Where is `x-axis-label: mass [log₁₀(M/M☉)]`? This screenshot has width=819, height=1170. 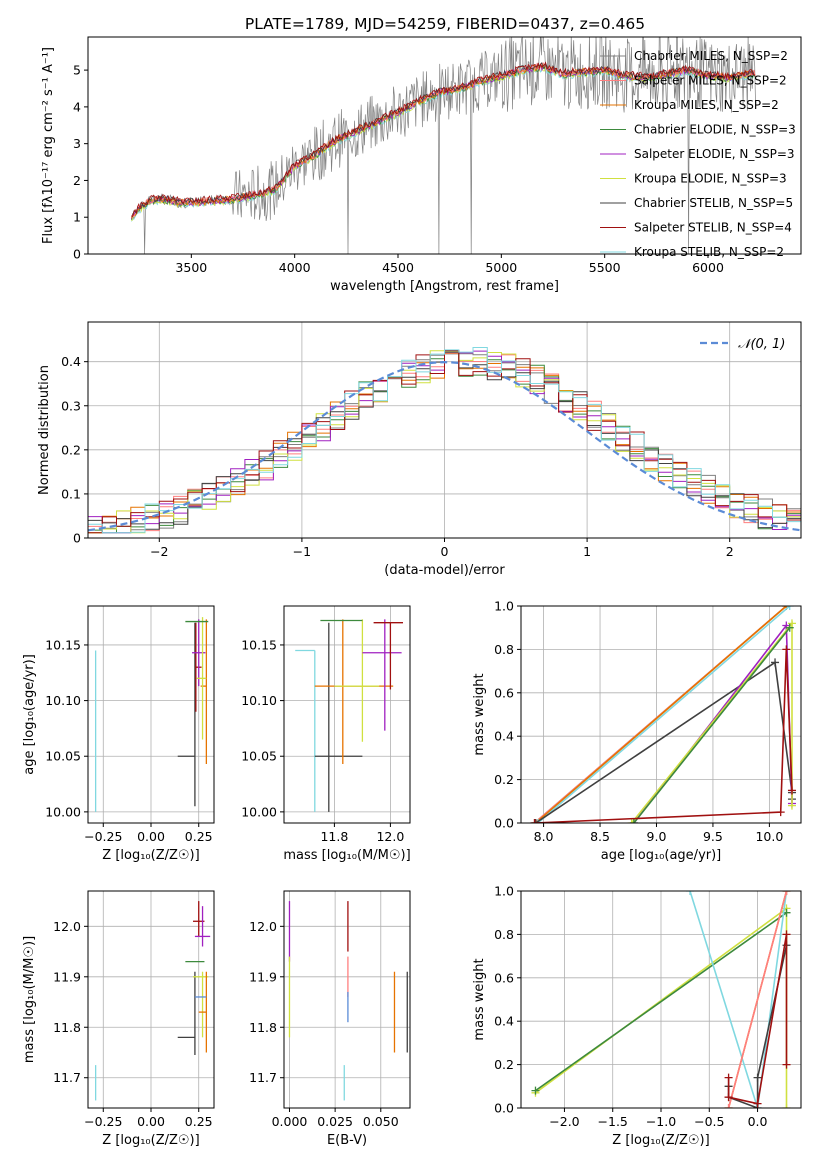 x-axis-label: mass [log₁₀(M/M☉)] is located at coordinates (346, 855).